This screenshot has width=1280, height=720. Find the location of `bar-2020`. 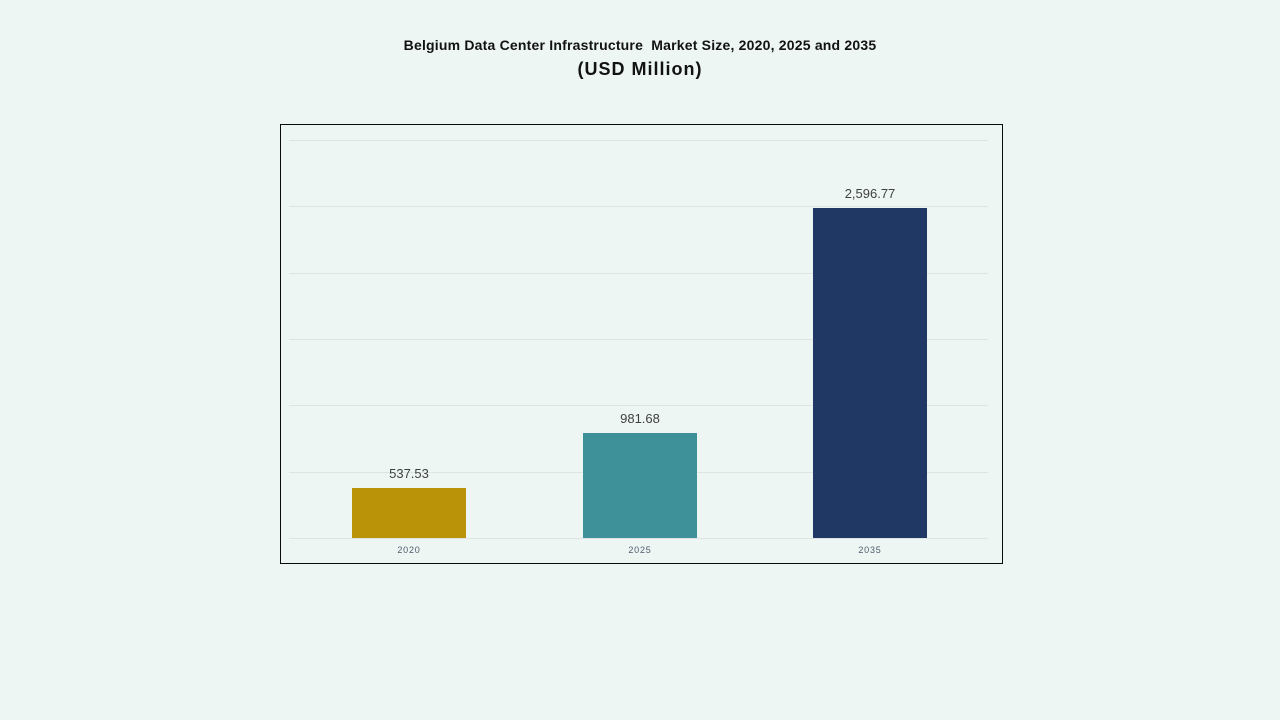

bar-2020 is located at coordinates (409, 513).